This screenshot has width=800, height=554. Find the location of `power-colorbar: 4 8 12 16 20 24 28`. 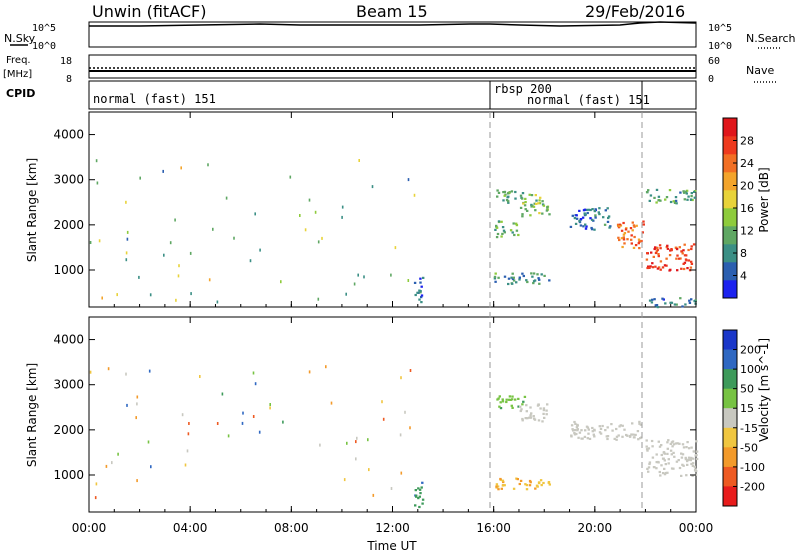

power-colorbar: 4 8 12 16 20 24 28 is located at coordinates (738, 208).